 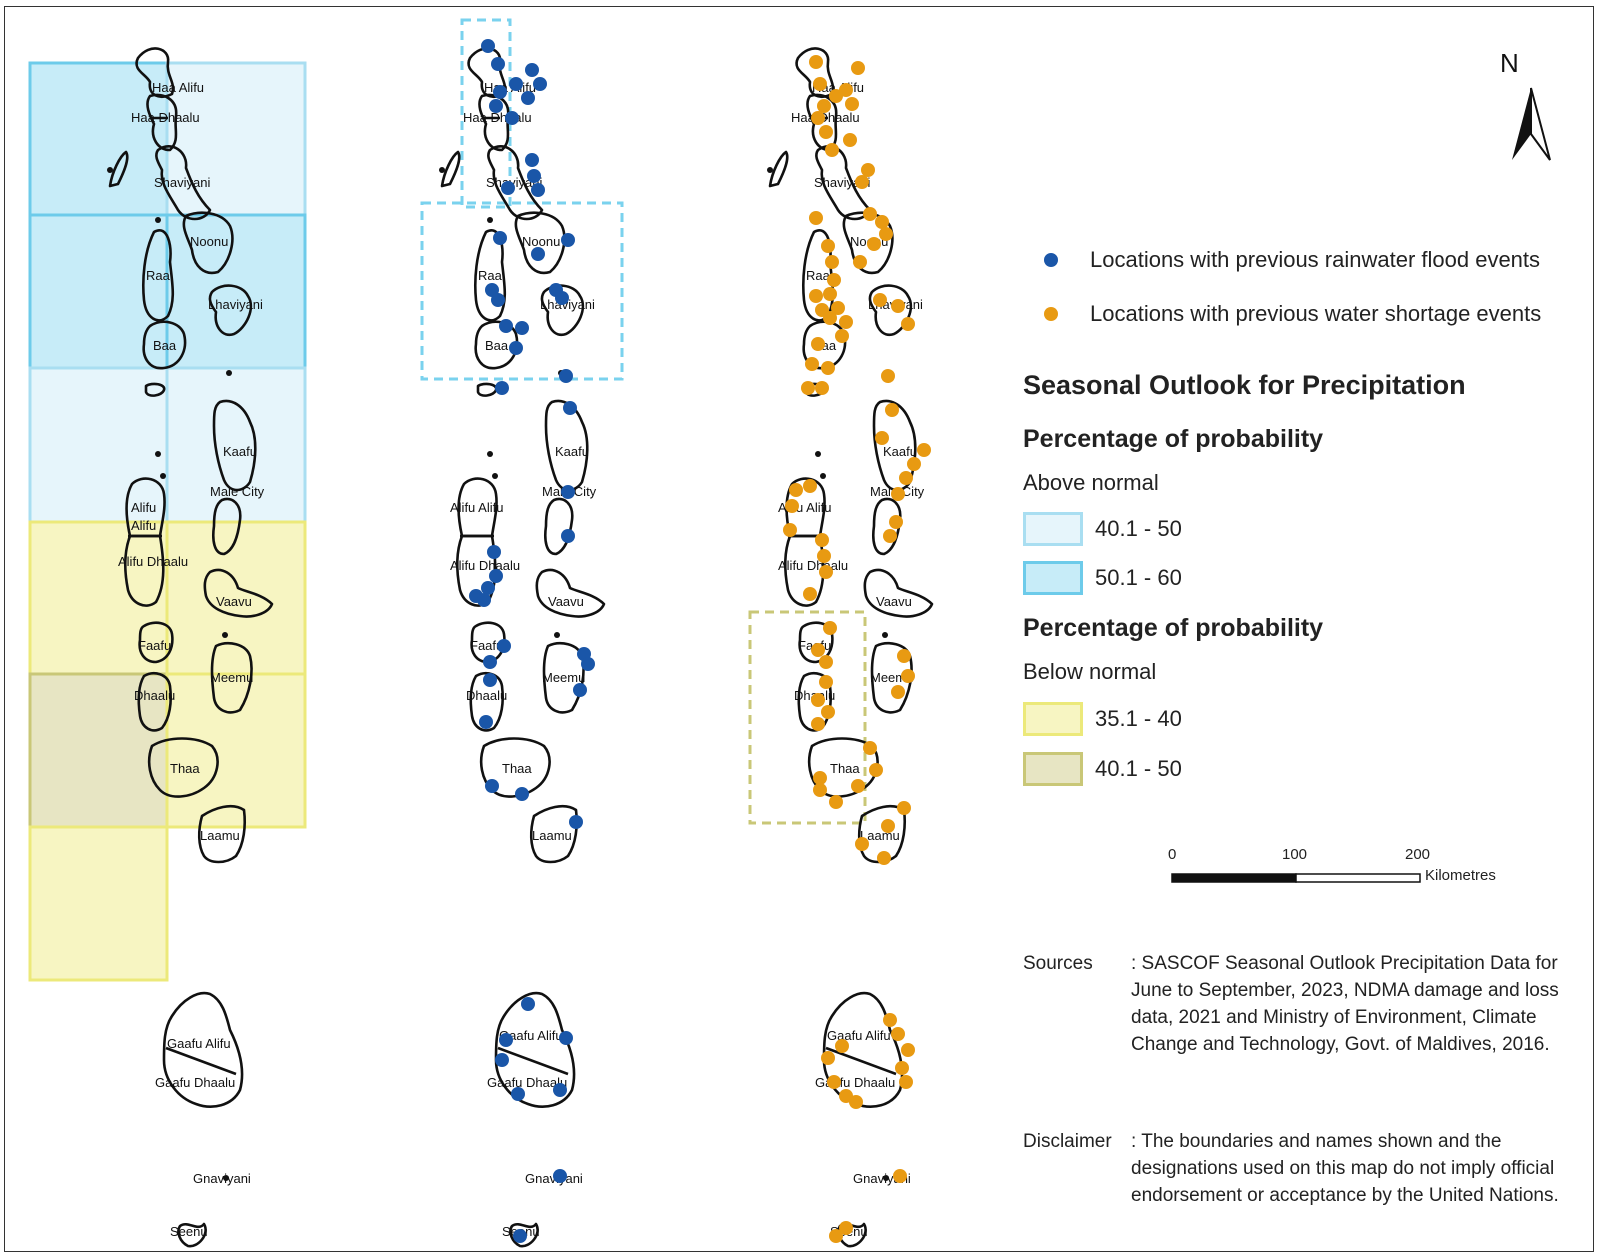 I want to click on atoll-label: Gaafu Dhaalu, so click(x=195, y=1082).